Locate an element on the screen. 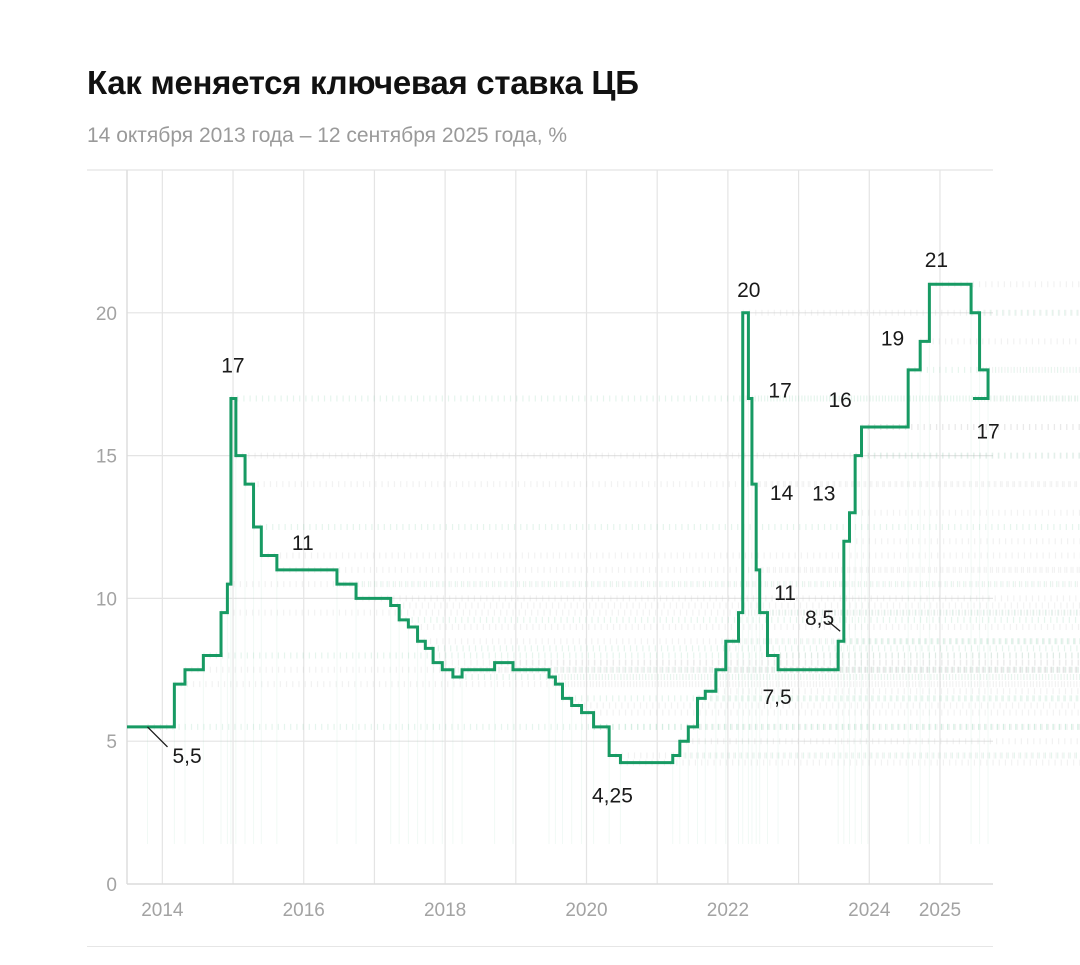 The width and height of the screenshot is (1080, 965). data-label: 8,5 is located at coordinates (819, 618).